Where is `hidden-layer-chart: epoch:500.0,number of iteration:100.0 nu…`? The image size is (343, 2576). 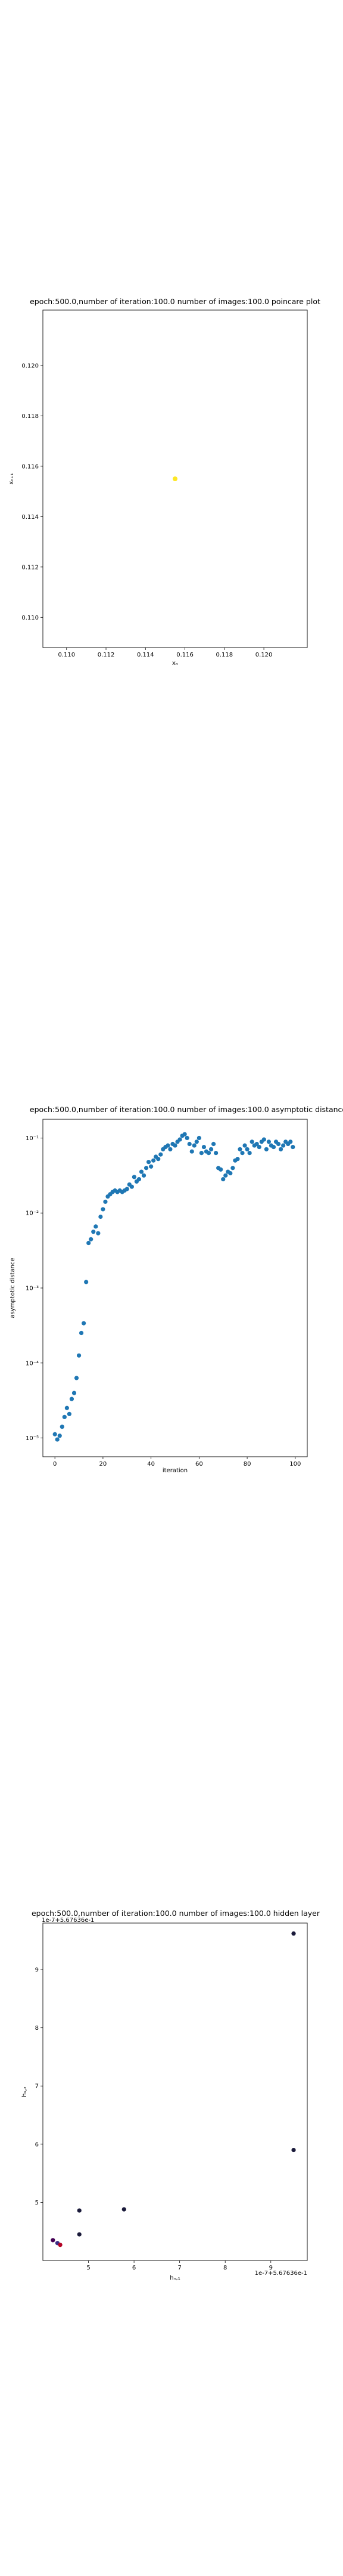
hidden-layer-chart: epoch:500.0,number of iteration:100.0 nu… is located at coordinates (171, 2095).